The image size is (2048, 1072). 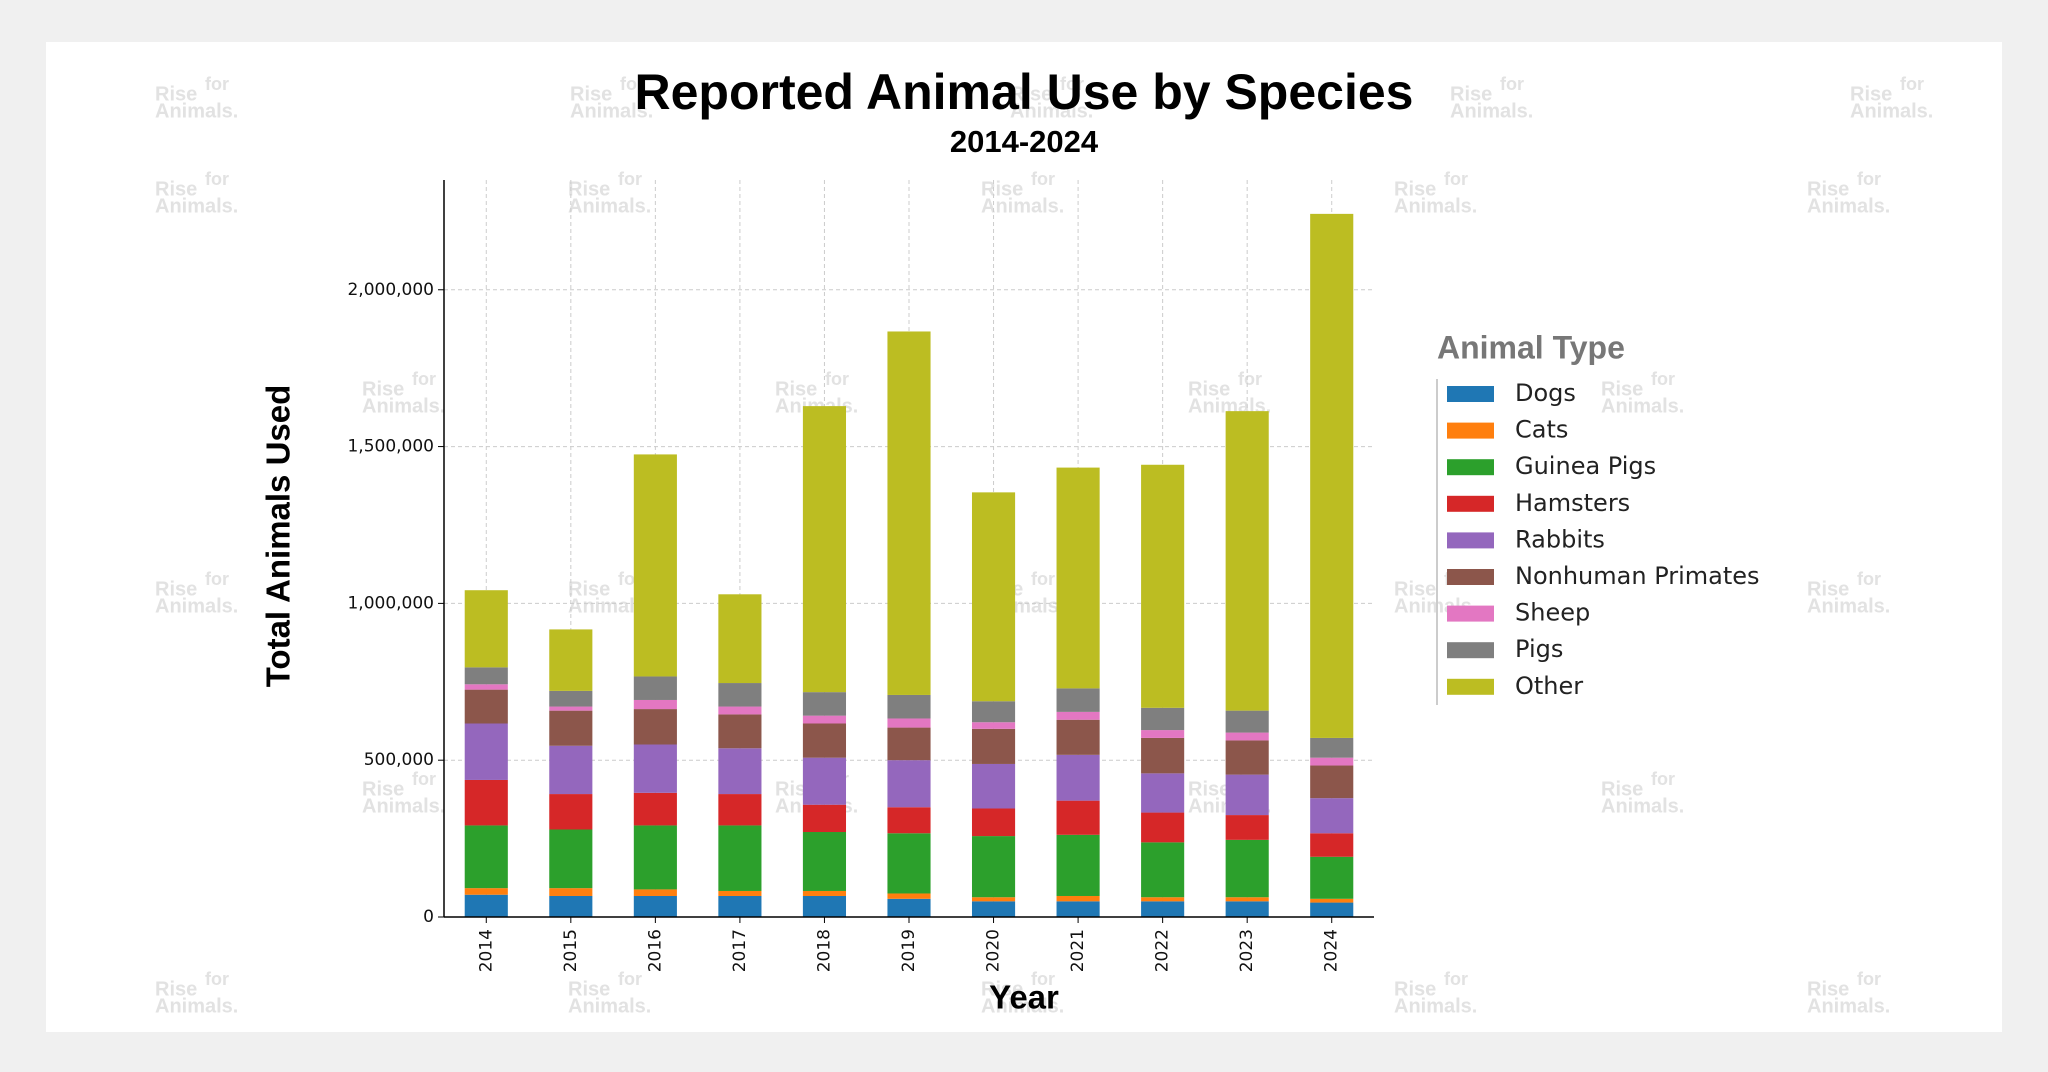 I want to click on legend-title: Animal Type, so click(x=1531, y=347).